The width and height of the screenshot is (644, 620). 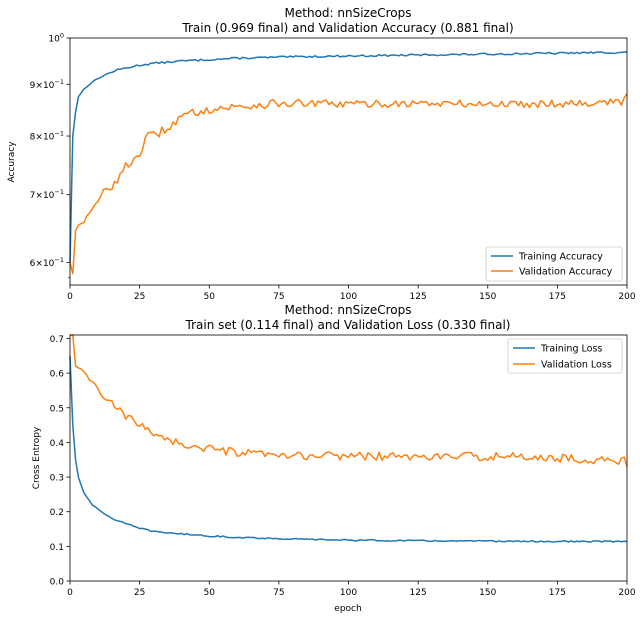 I want to click on accuracy-x-tick-label: 150, so click(x=487, y=297).